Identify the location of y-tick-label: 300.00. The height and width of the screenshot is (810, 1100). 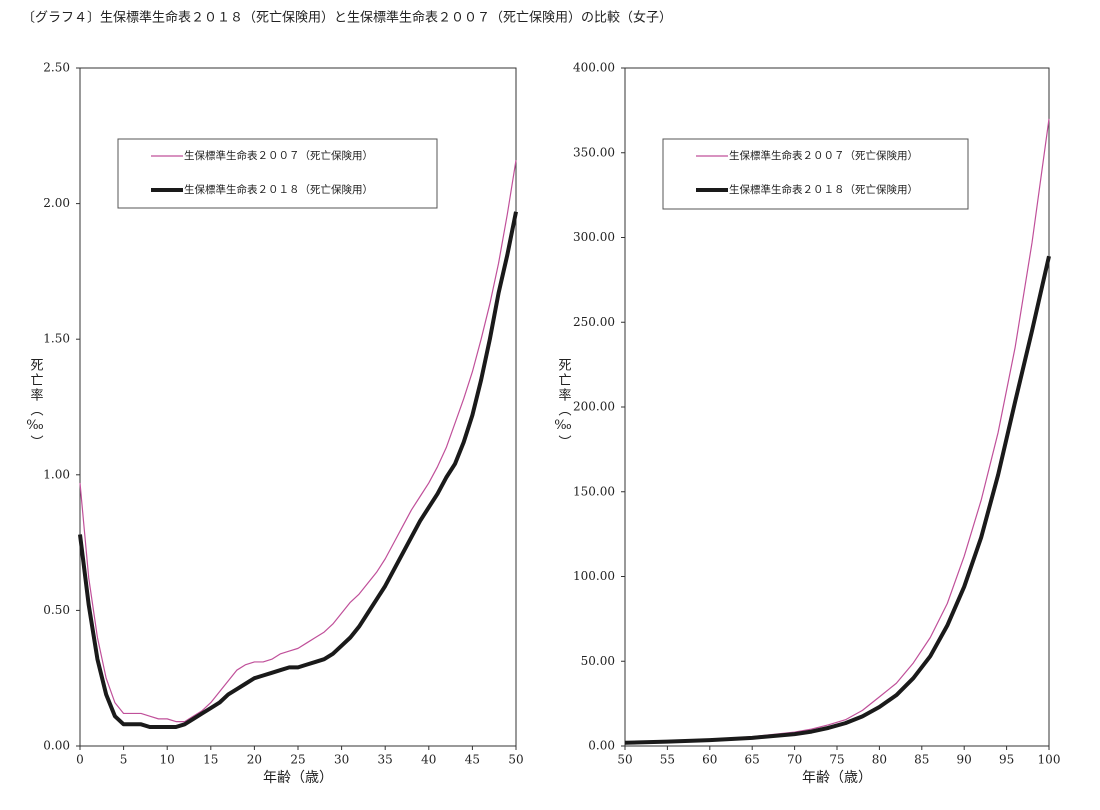
(594, 237).